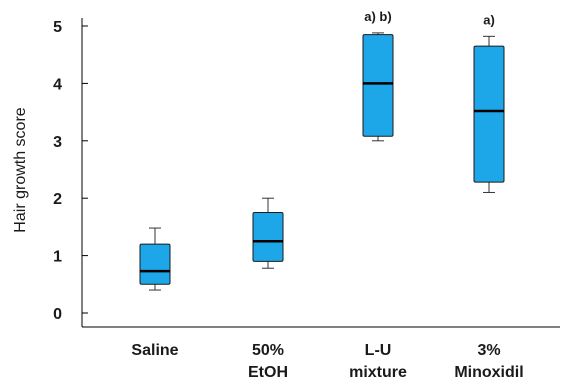 The image size is (563, 392). Describe the element at coordinates (268, 372) in the screenshot. I see `x-tick-label: EtOH` at that location.